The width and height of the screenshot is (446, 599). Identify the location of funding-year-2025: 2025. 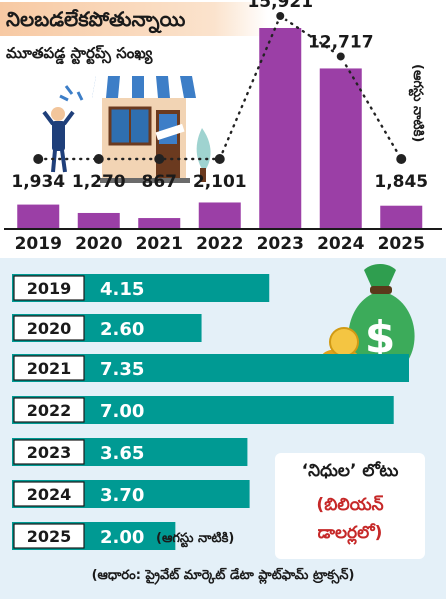
(49, 536).